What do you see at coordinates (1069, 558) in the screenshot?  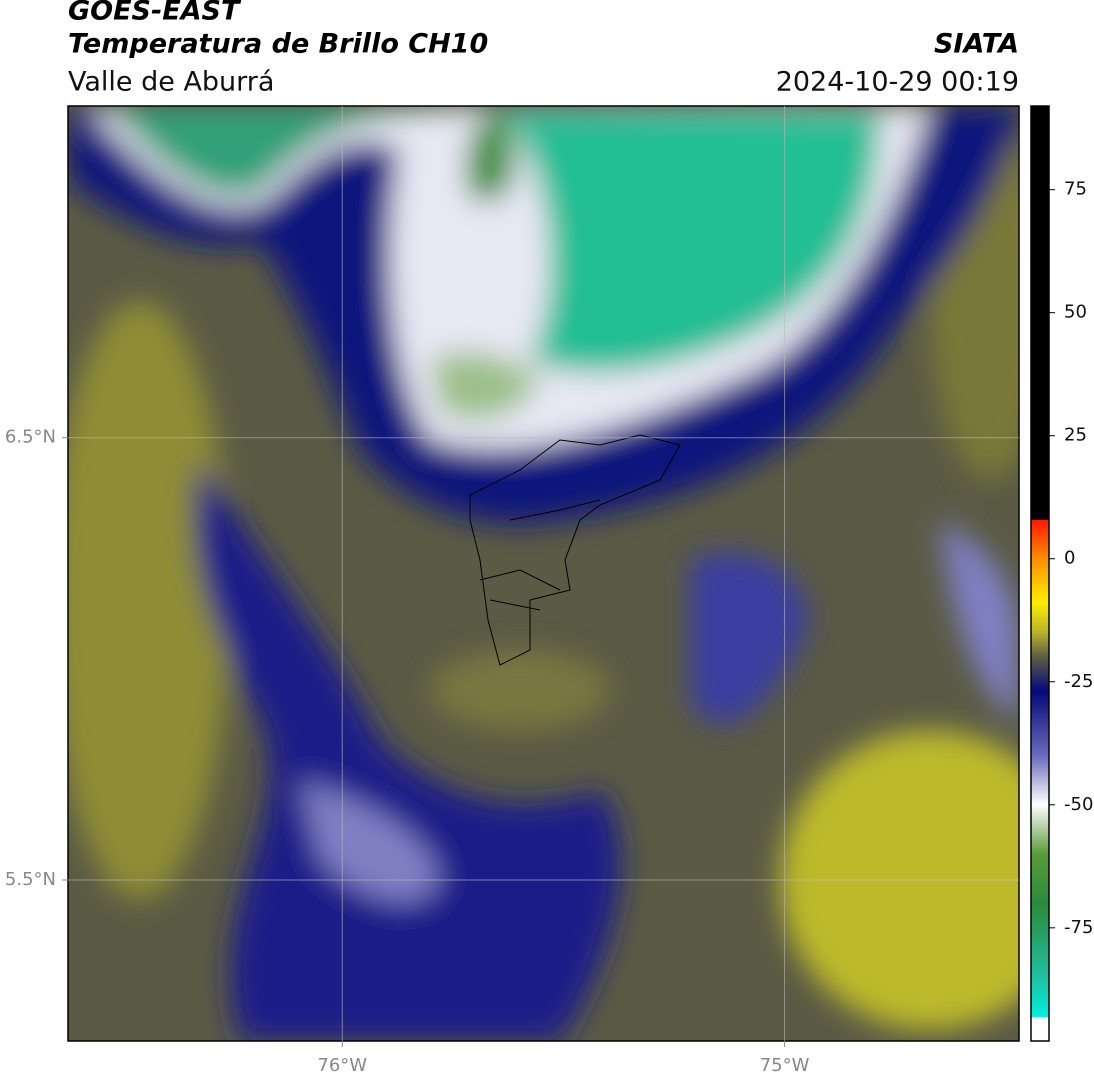 I see `colorbar-label: 0` at bounding box center [1069, 558].